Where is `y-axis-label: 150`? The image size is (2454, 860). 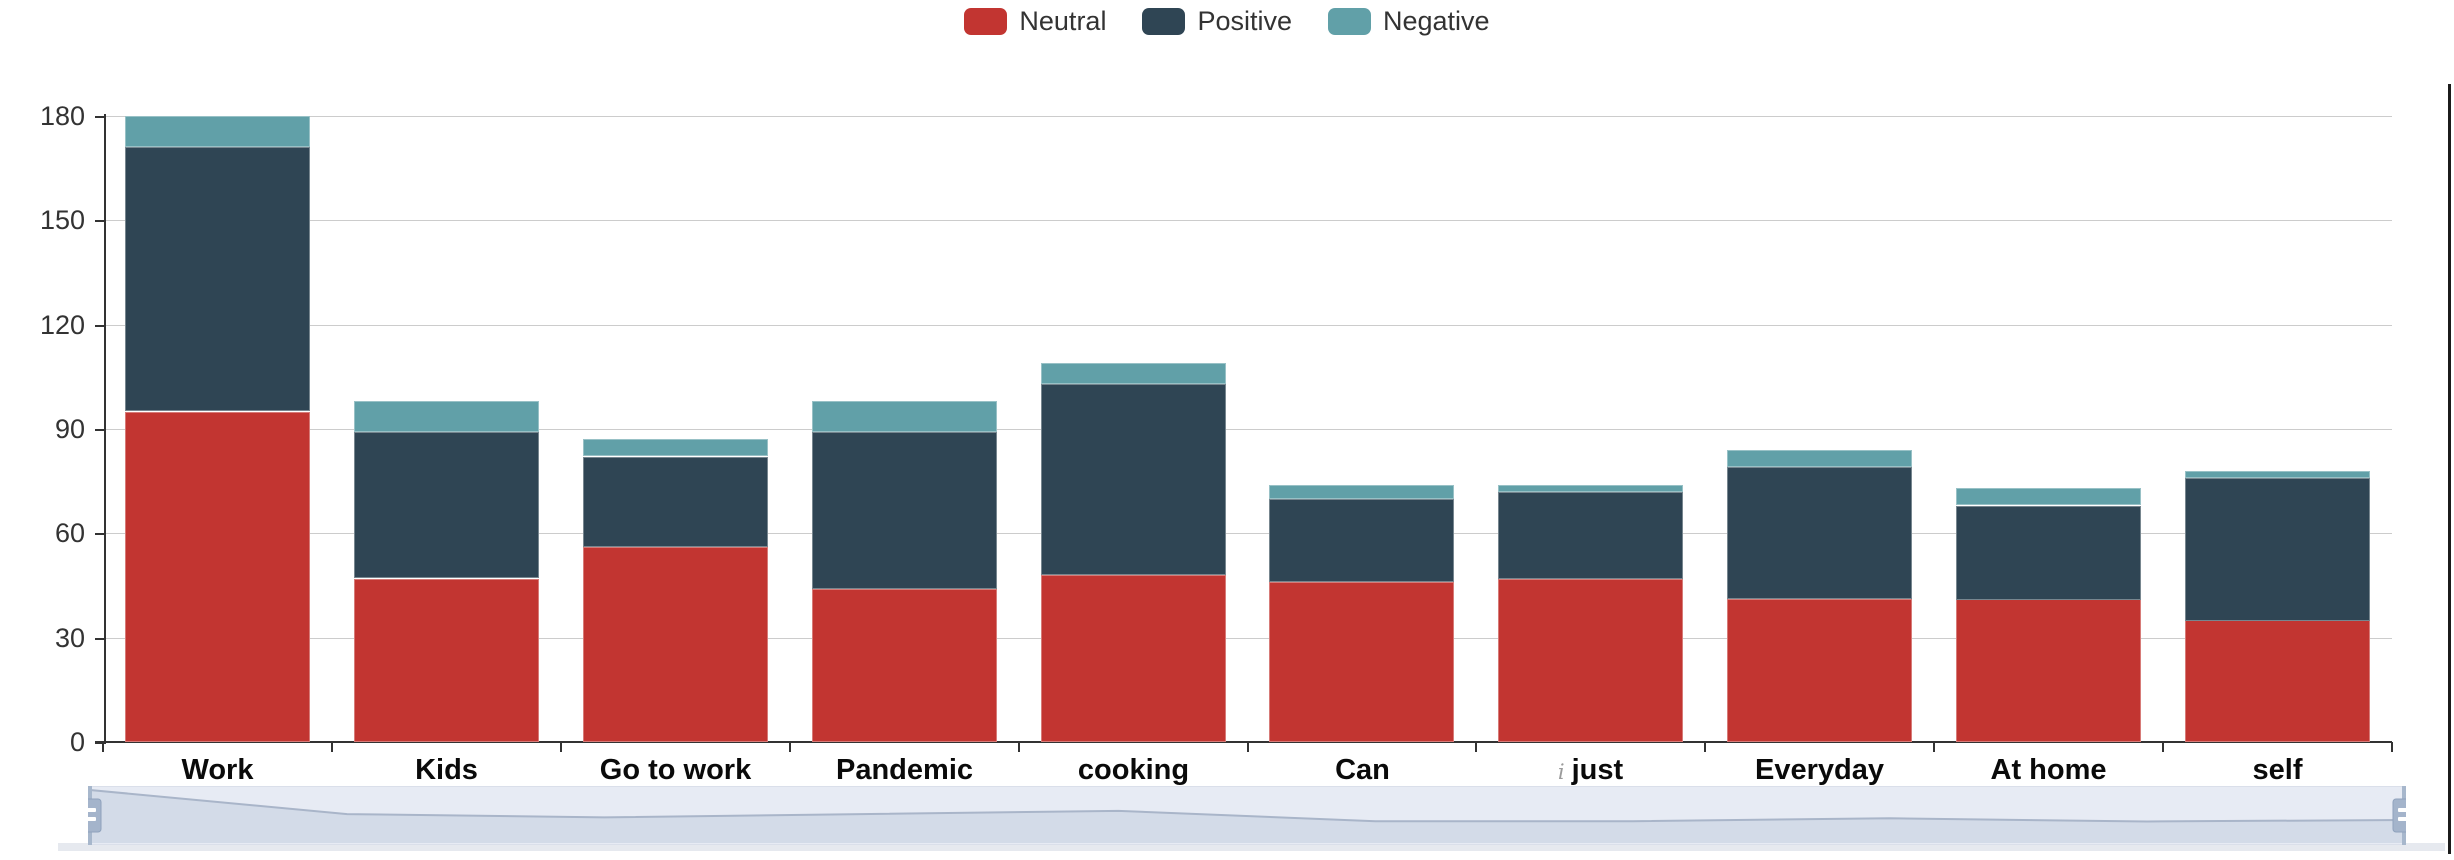
y-axis-label: 150 is located at coordinates (62, 220).